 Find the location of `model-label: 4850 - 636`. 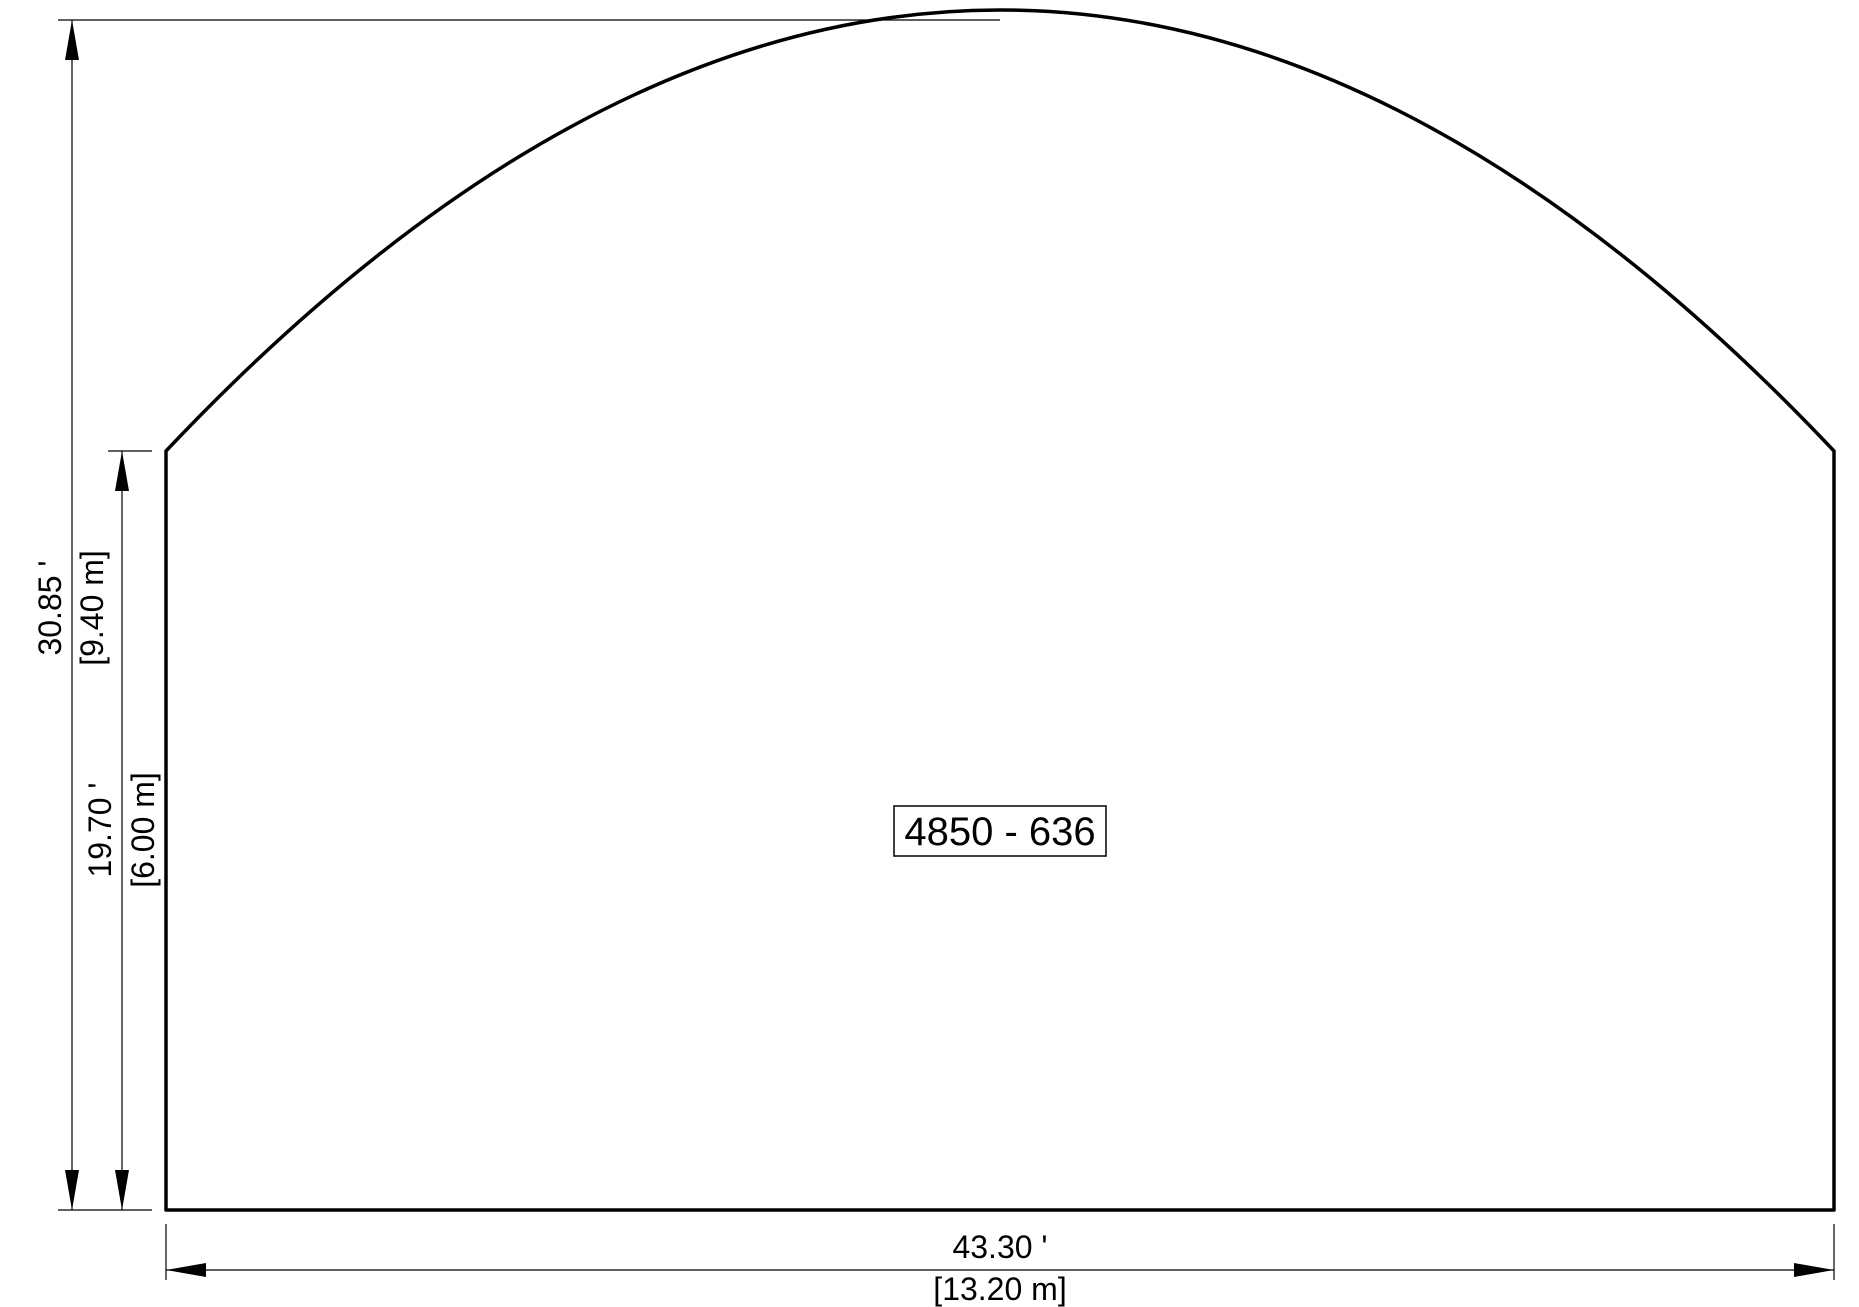

model-label: 4850 - 636 is located at coordinates (999, 832).